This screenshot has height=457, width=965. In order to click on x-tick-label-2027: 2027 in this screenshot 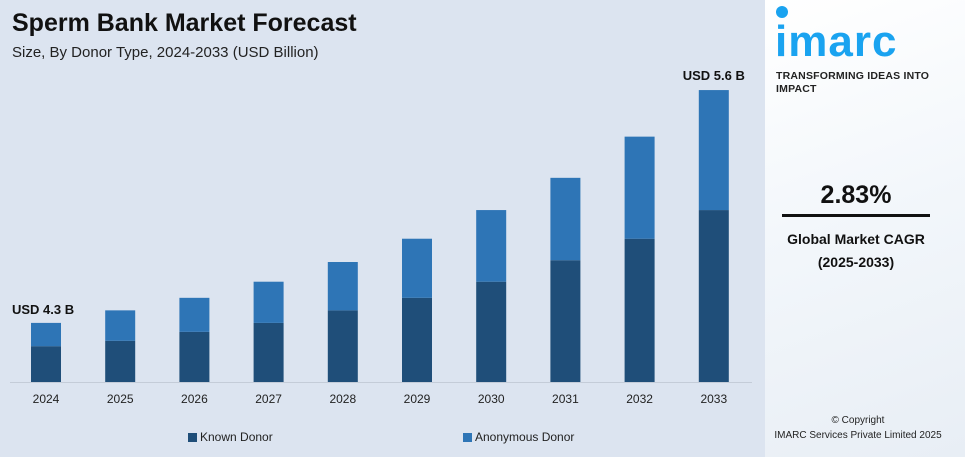, I will do `click(268, 399)`.